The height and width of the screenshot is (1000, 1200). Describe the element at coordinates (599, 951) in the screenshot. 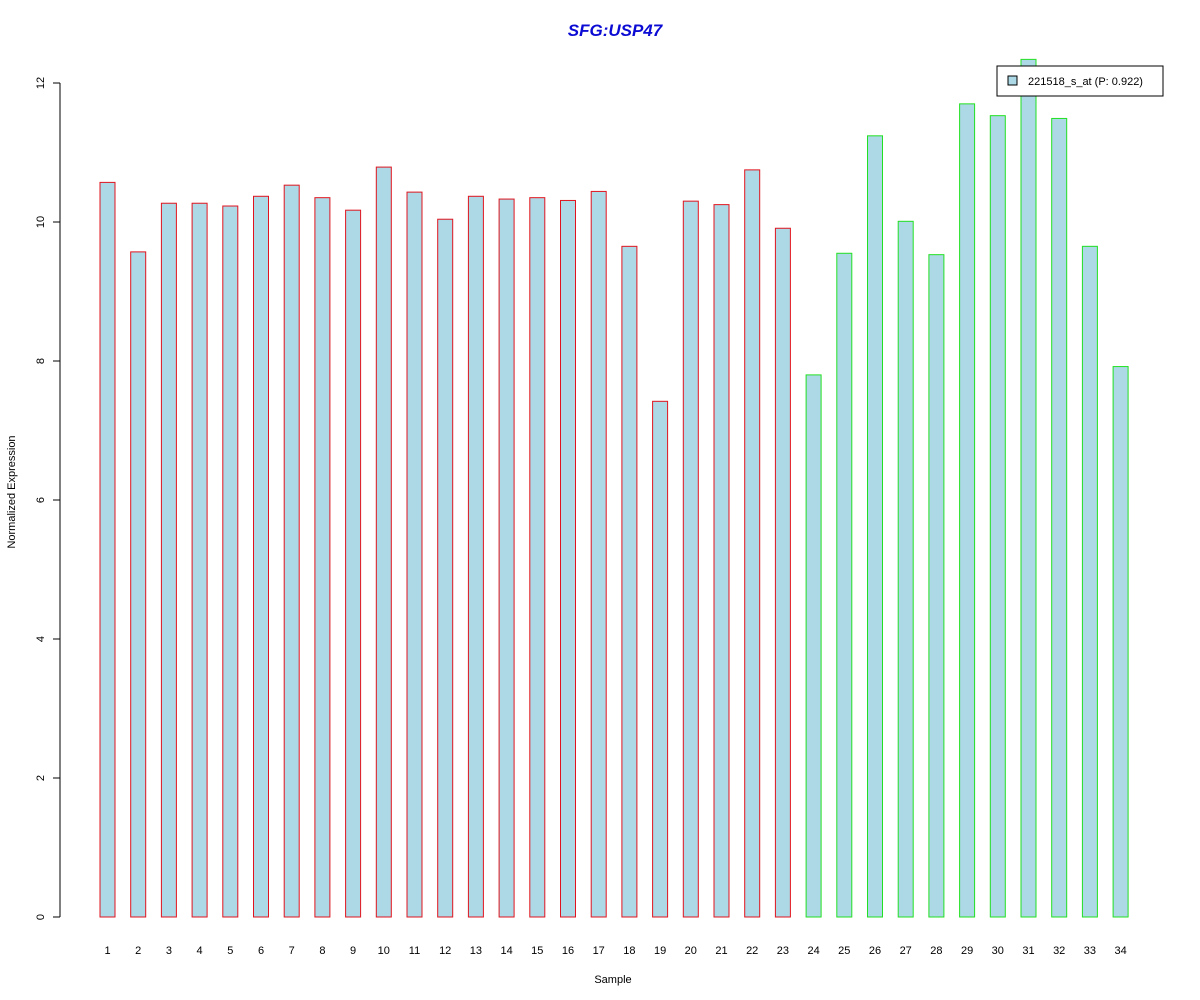

I see `x-tick-label: 17` at that location.